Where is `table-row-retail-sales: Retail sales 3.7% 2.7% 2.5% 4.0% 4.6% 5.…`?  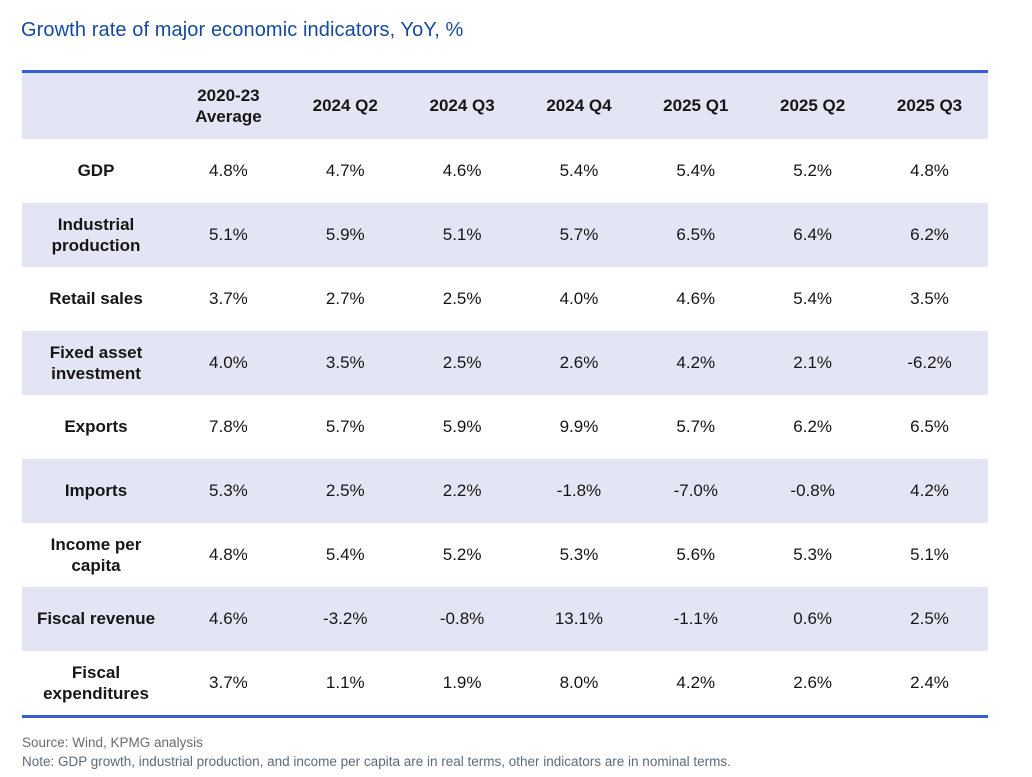
table-row-retail-sales: Retail sales 3.7% 2.7% 2.5% 4.0% 4.6% 5.… is located at coordinates (505, 299).